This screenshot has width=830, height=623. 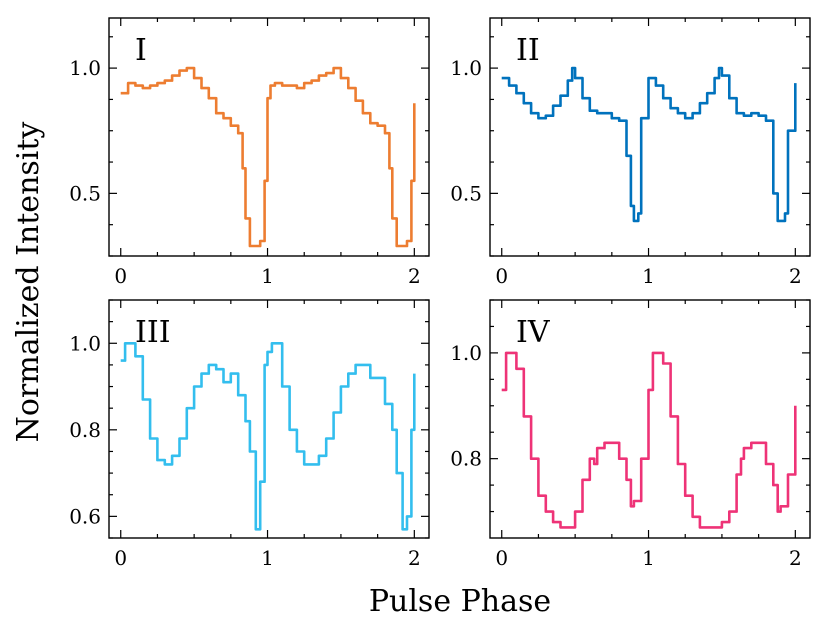 I want to click on y-axis-title: Normalized Intensity, so click(x=28, y=282).